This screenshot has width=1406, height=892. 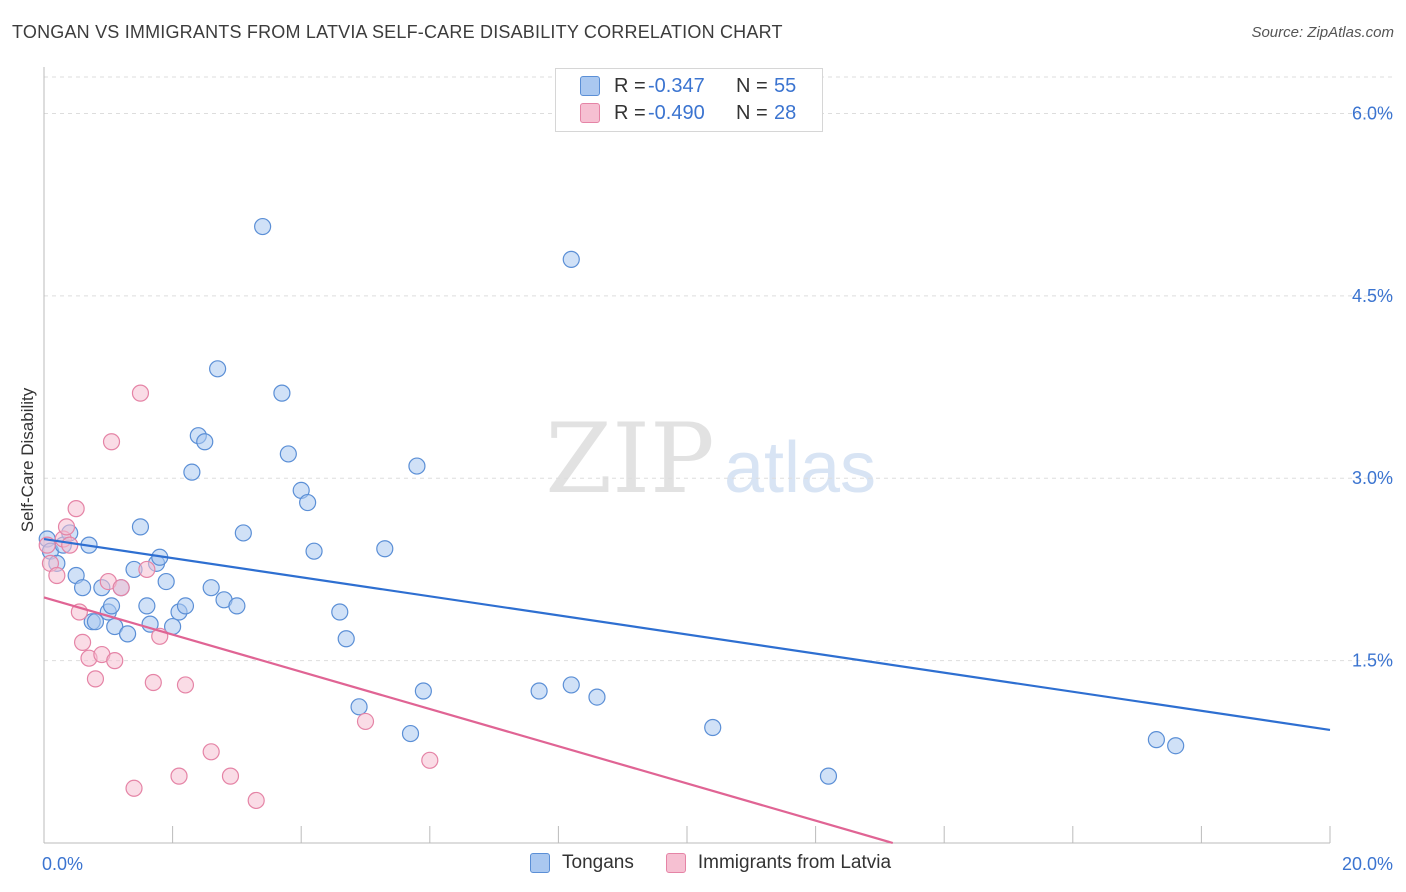 What do you see at coordinates (62, 864) in the screenshot?
I see `x-tick-label: 0.0%` at bounding box center [62, 864].